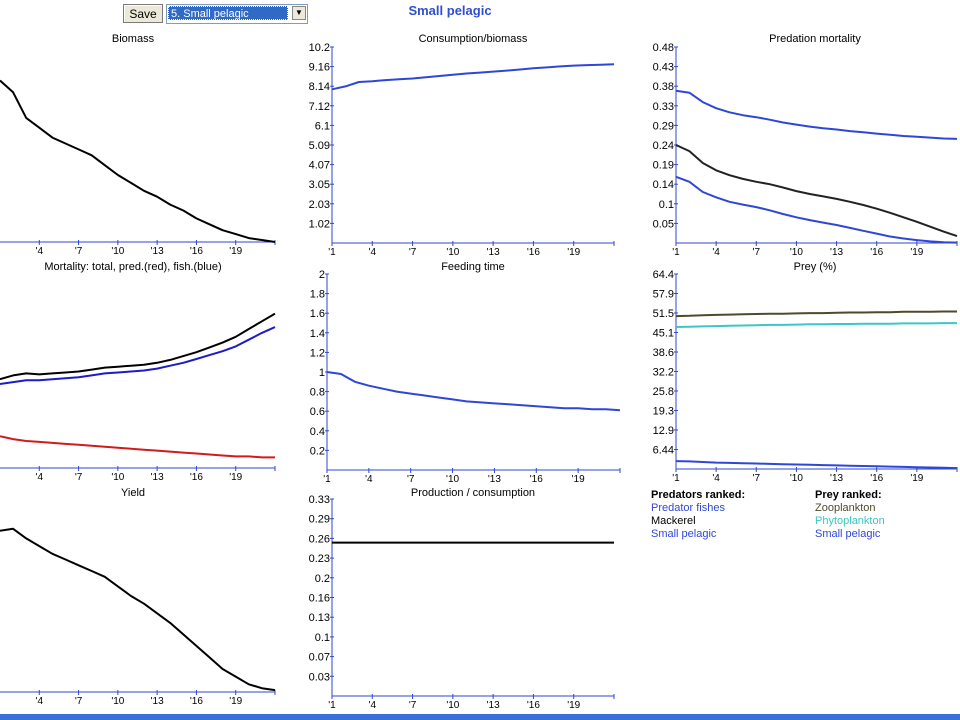  I want to click on production_consumption-y-tick-label: 0.33, so click(319, 500).